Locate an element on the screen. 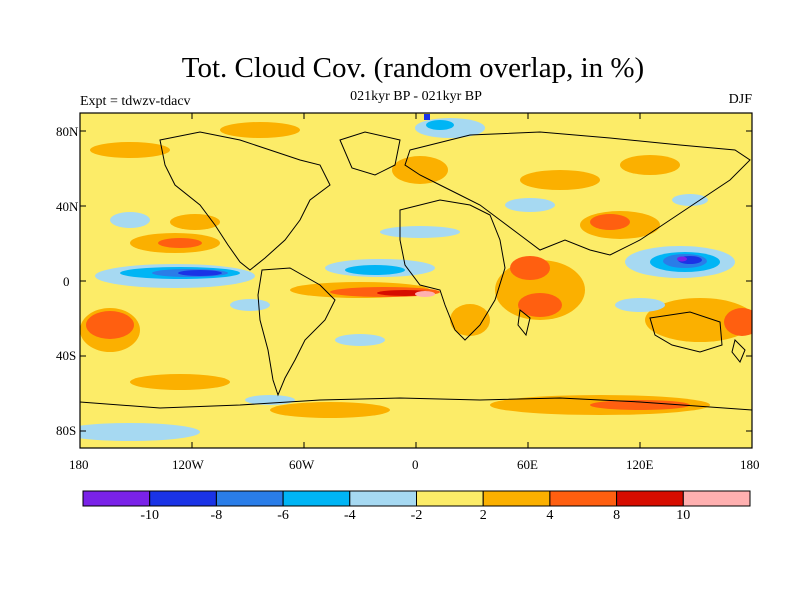 This screenshot has width=800, height=600. colorbar-label: -6 is located at coordinates (283, 515).